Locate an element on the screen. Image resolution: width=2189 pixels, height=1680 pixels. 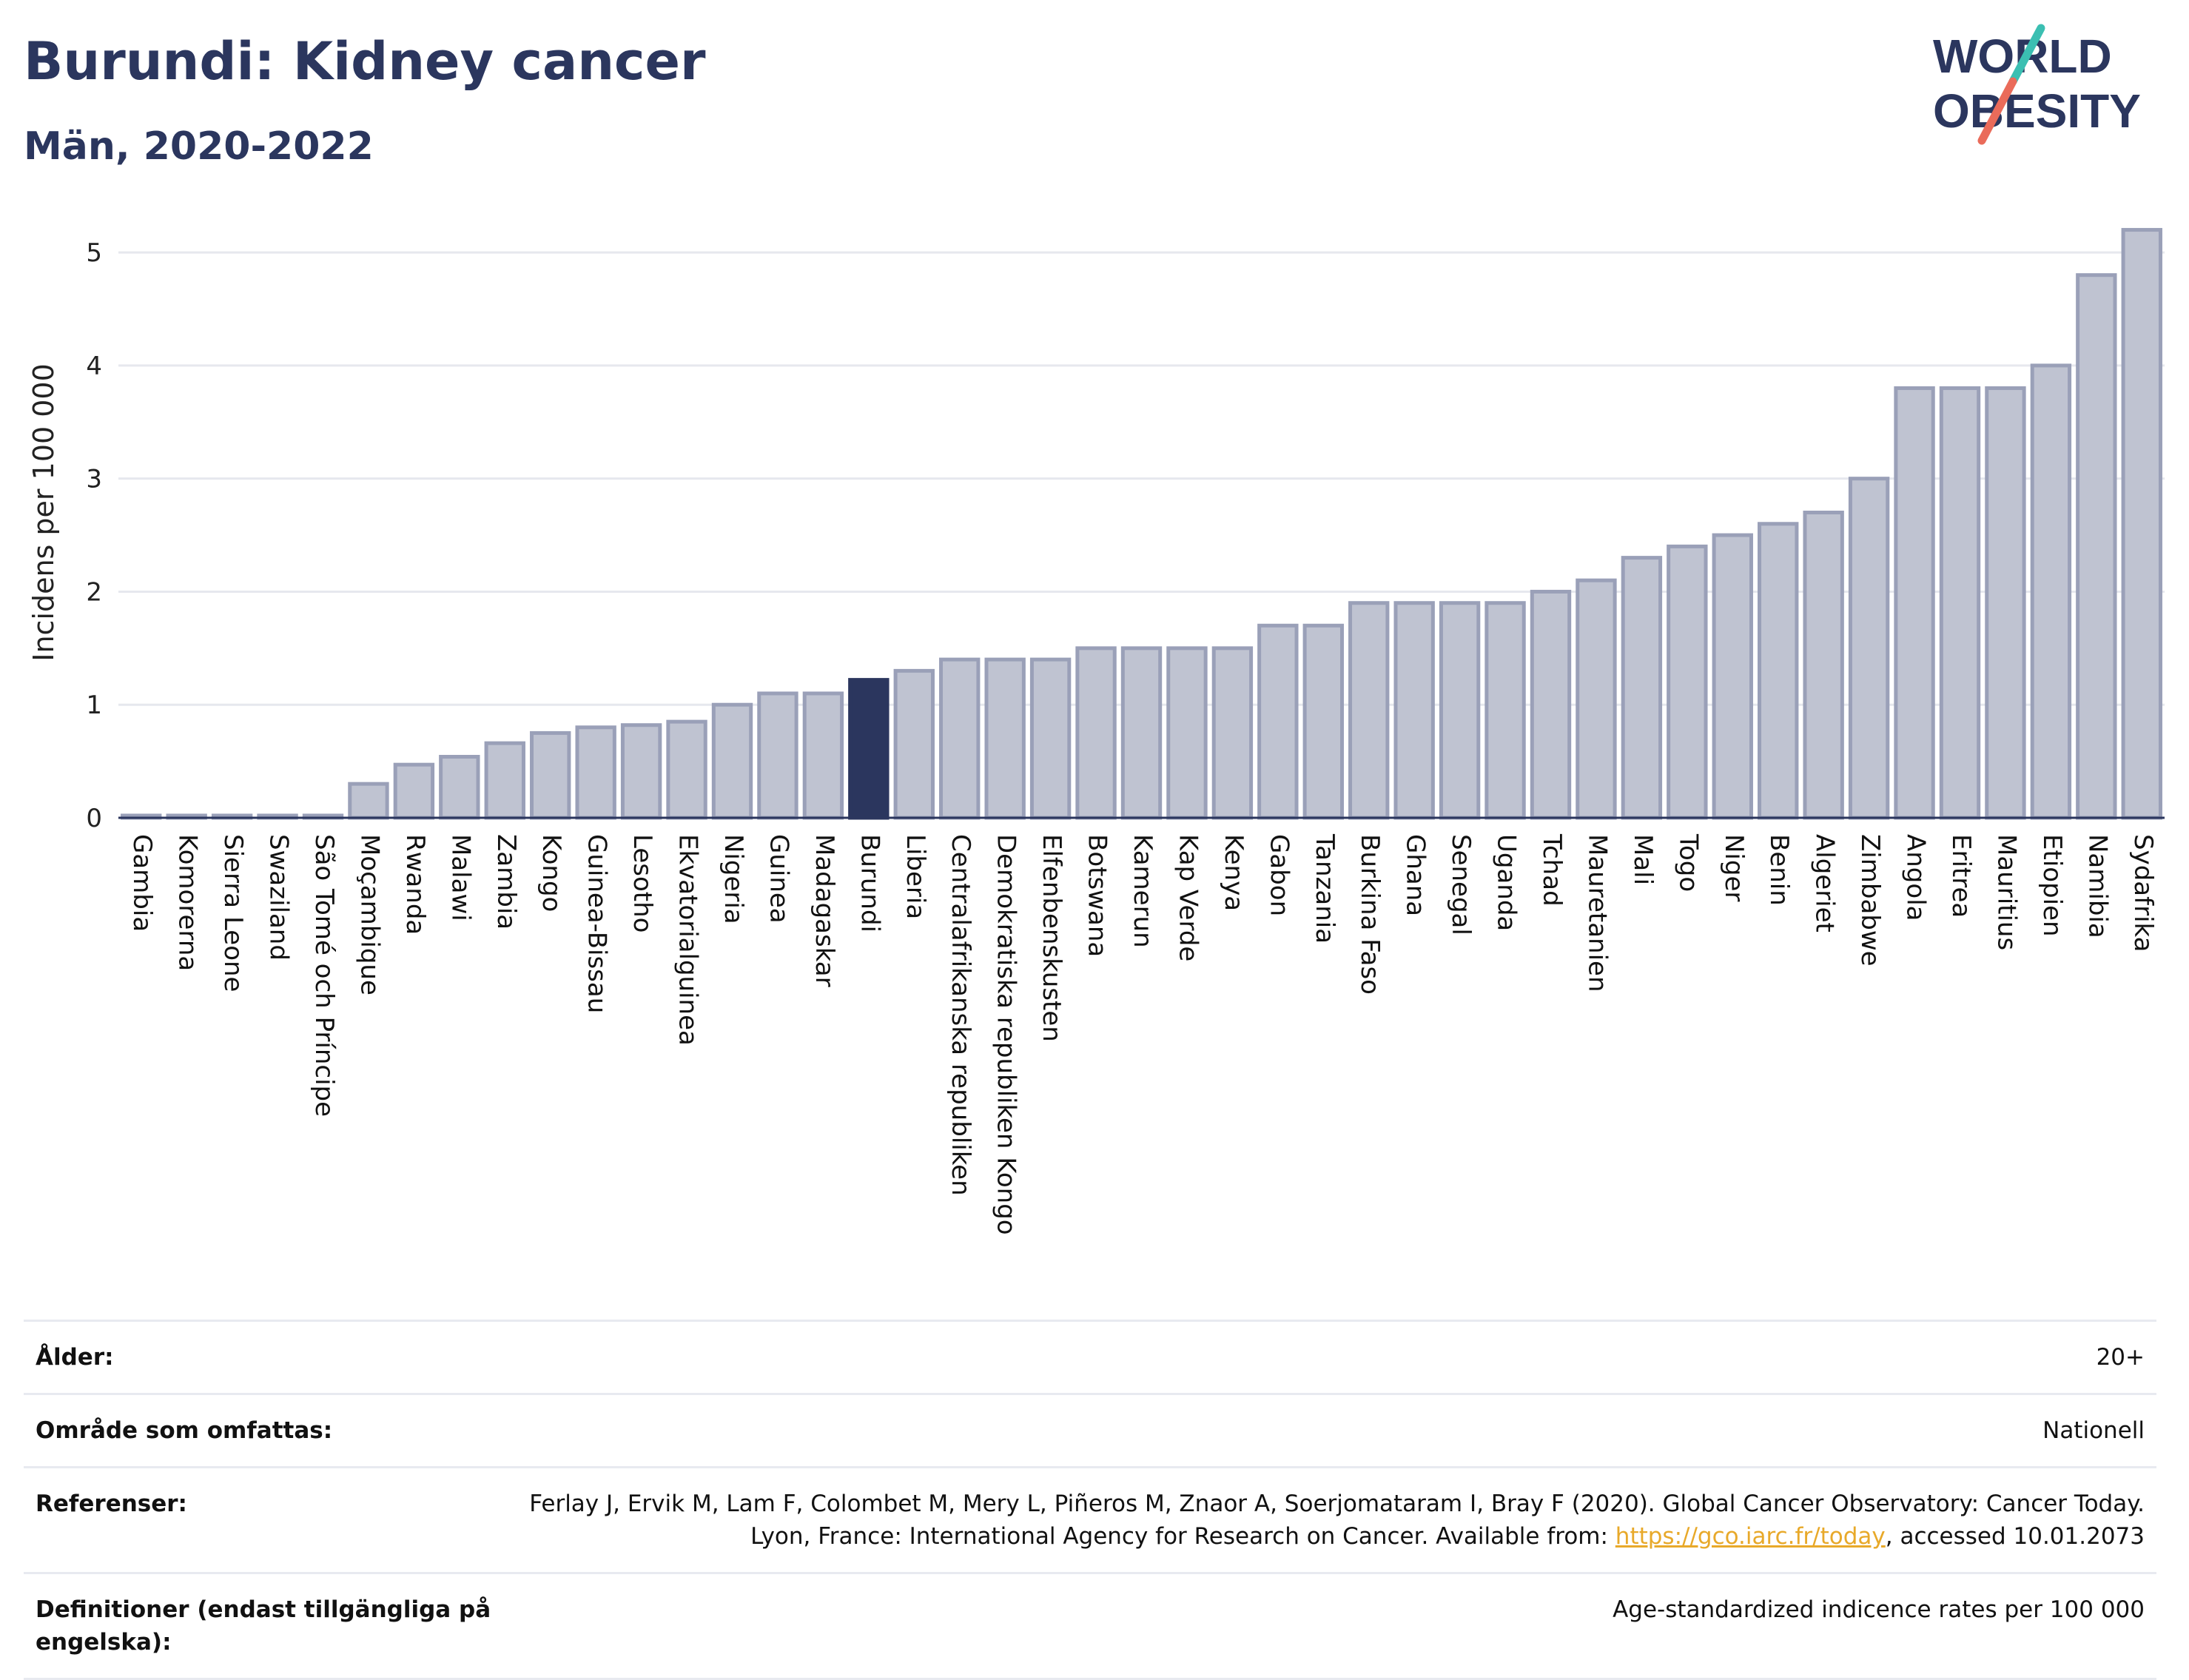
x-tick-label: Liberia is located at coordinates (915, 877).